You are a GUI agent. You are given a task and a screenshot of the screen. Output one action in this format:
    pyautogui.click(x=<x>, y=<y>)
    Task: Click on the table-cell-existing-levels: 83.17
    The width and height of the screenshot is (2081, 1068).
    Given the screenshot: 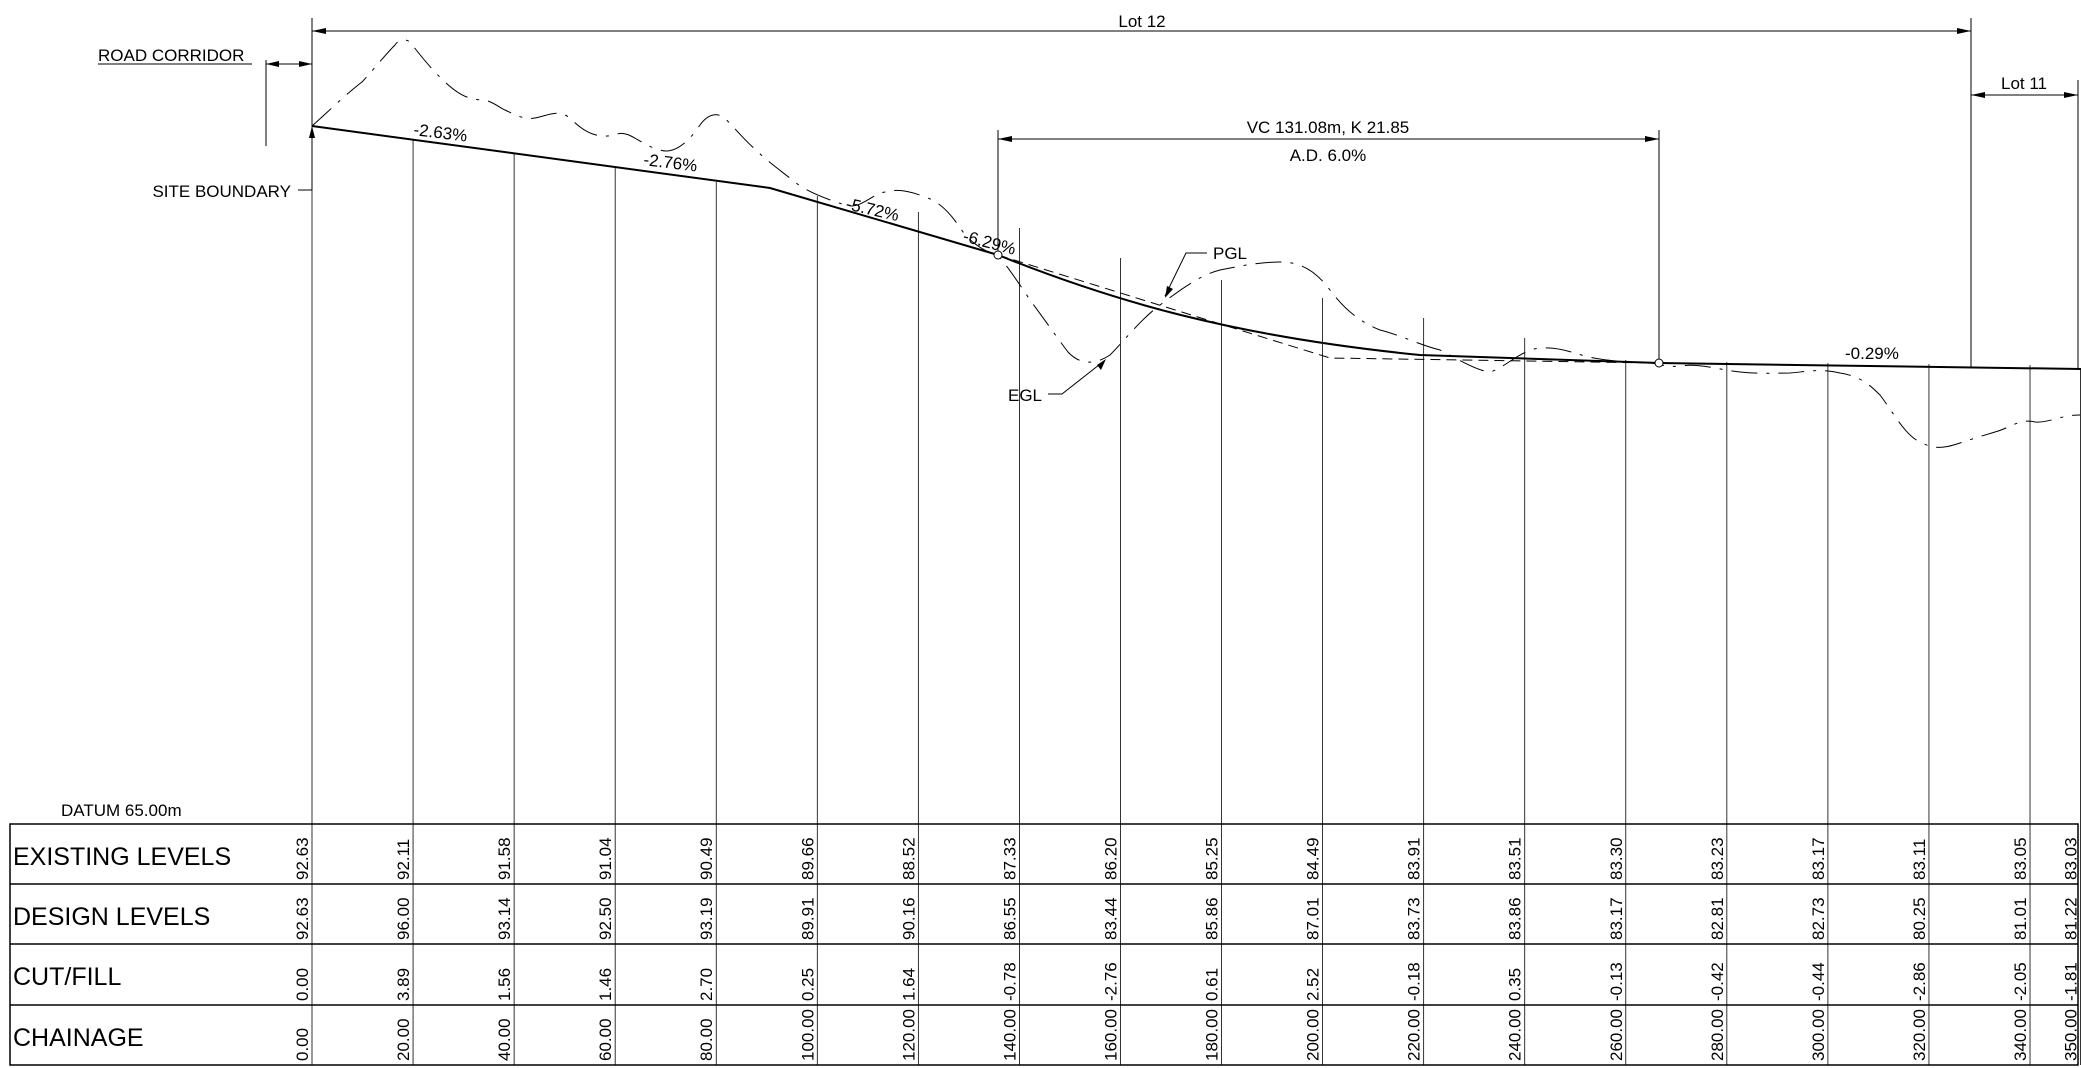 What is the action you would take?
    pyautogui.click(x=1818, y=858)
    